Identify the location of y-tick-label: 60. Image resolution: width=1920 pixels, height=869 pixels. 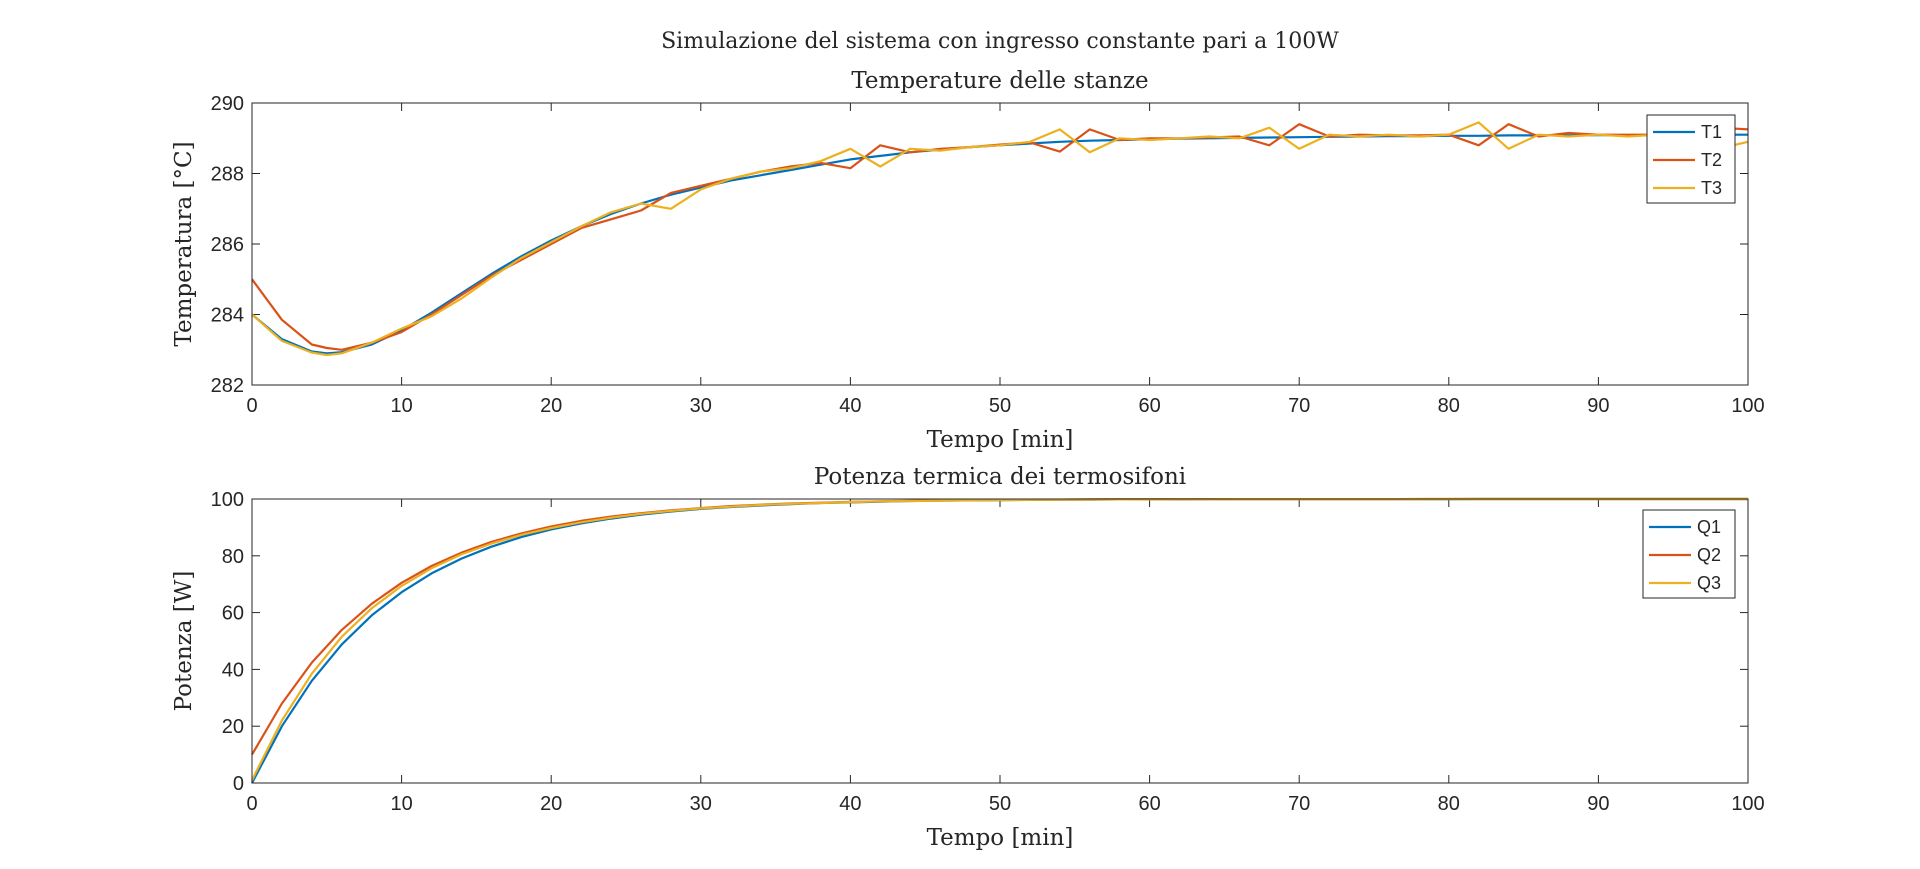
(233, 614).